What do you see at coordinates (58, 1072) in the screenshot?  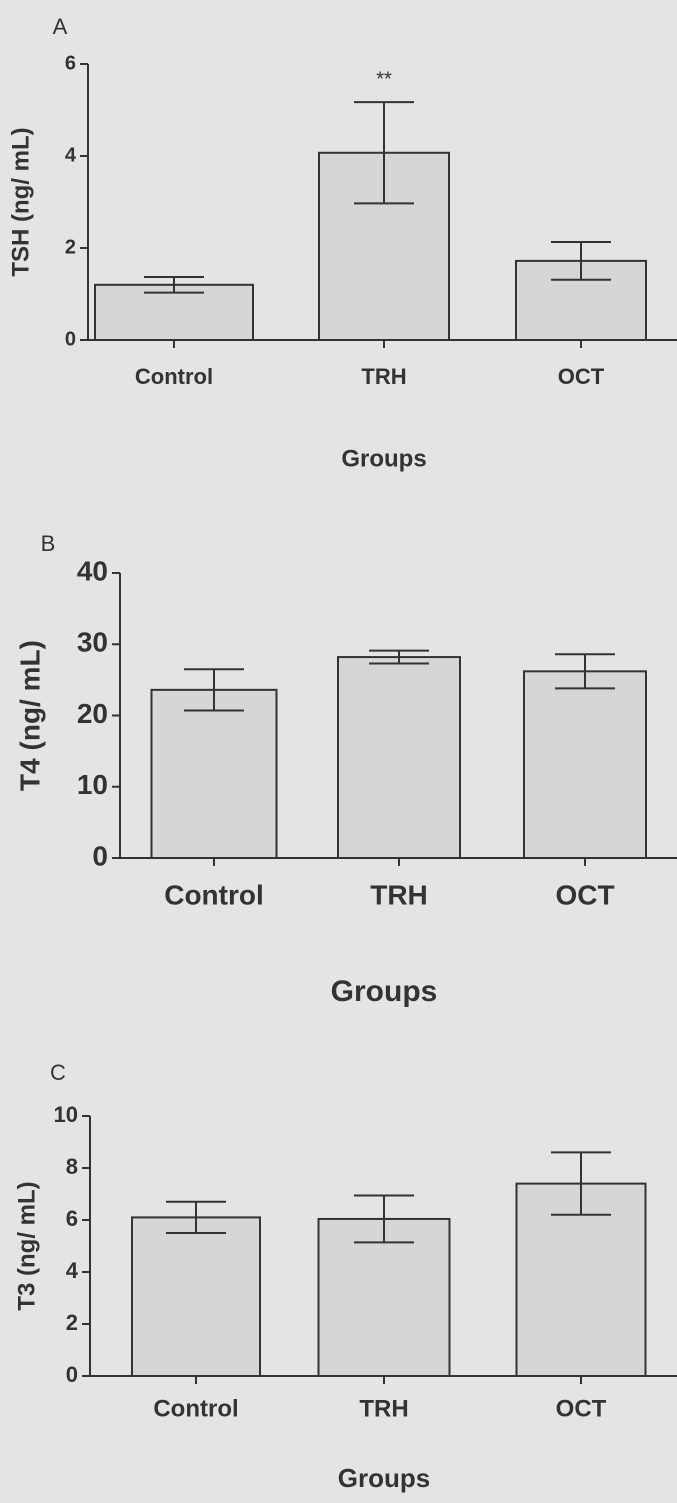 I see `panel-label: C` at bounding box center [58, 1072].